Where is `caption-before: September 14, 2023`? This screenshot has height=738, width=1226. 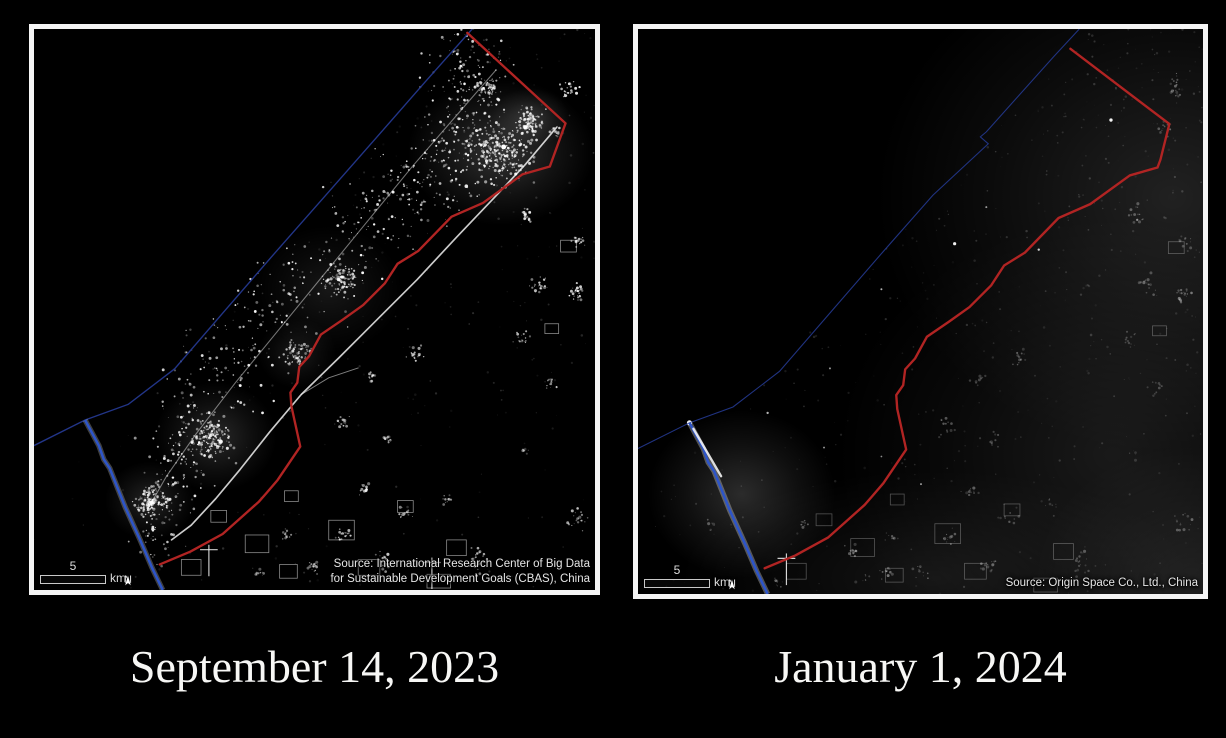 caption-before: September 14, 2023 is located at coordinates (314, 666).